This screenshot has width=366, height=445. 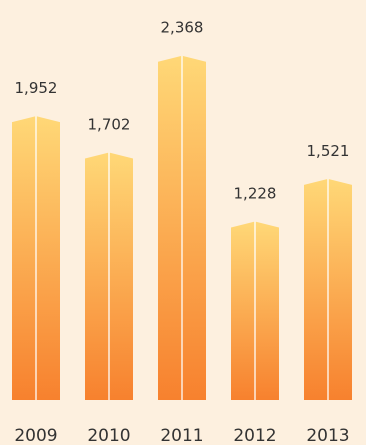 I want to click on category-label-2009: 2009, so click(x=35, y=435).